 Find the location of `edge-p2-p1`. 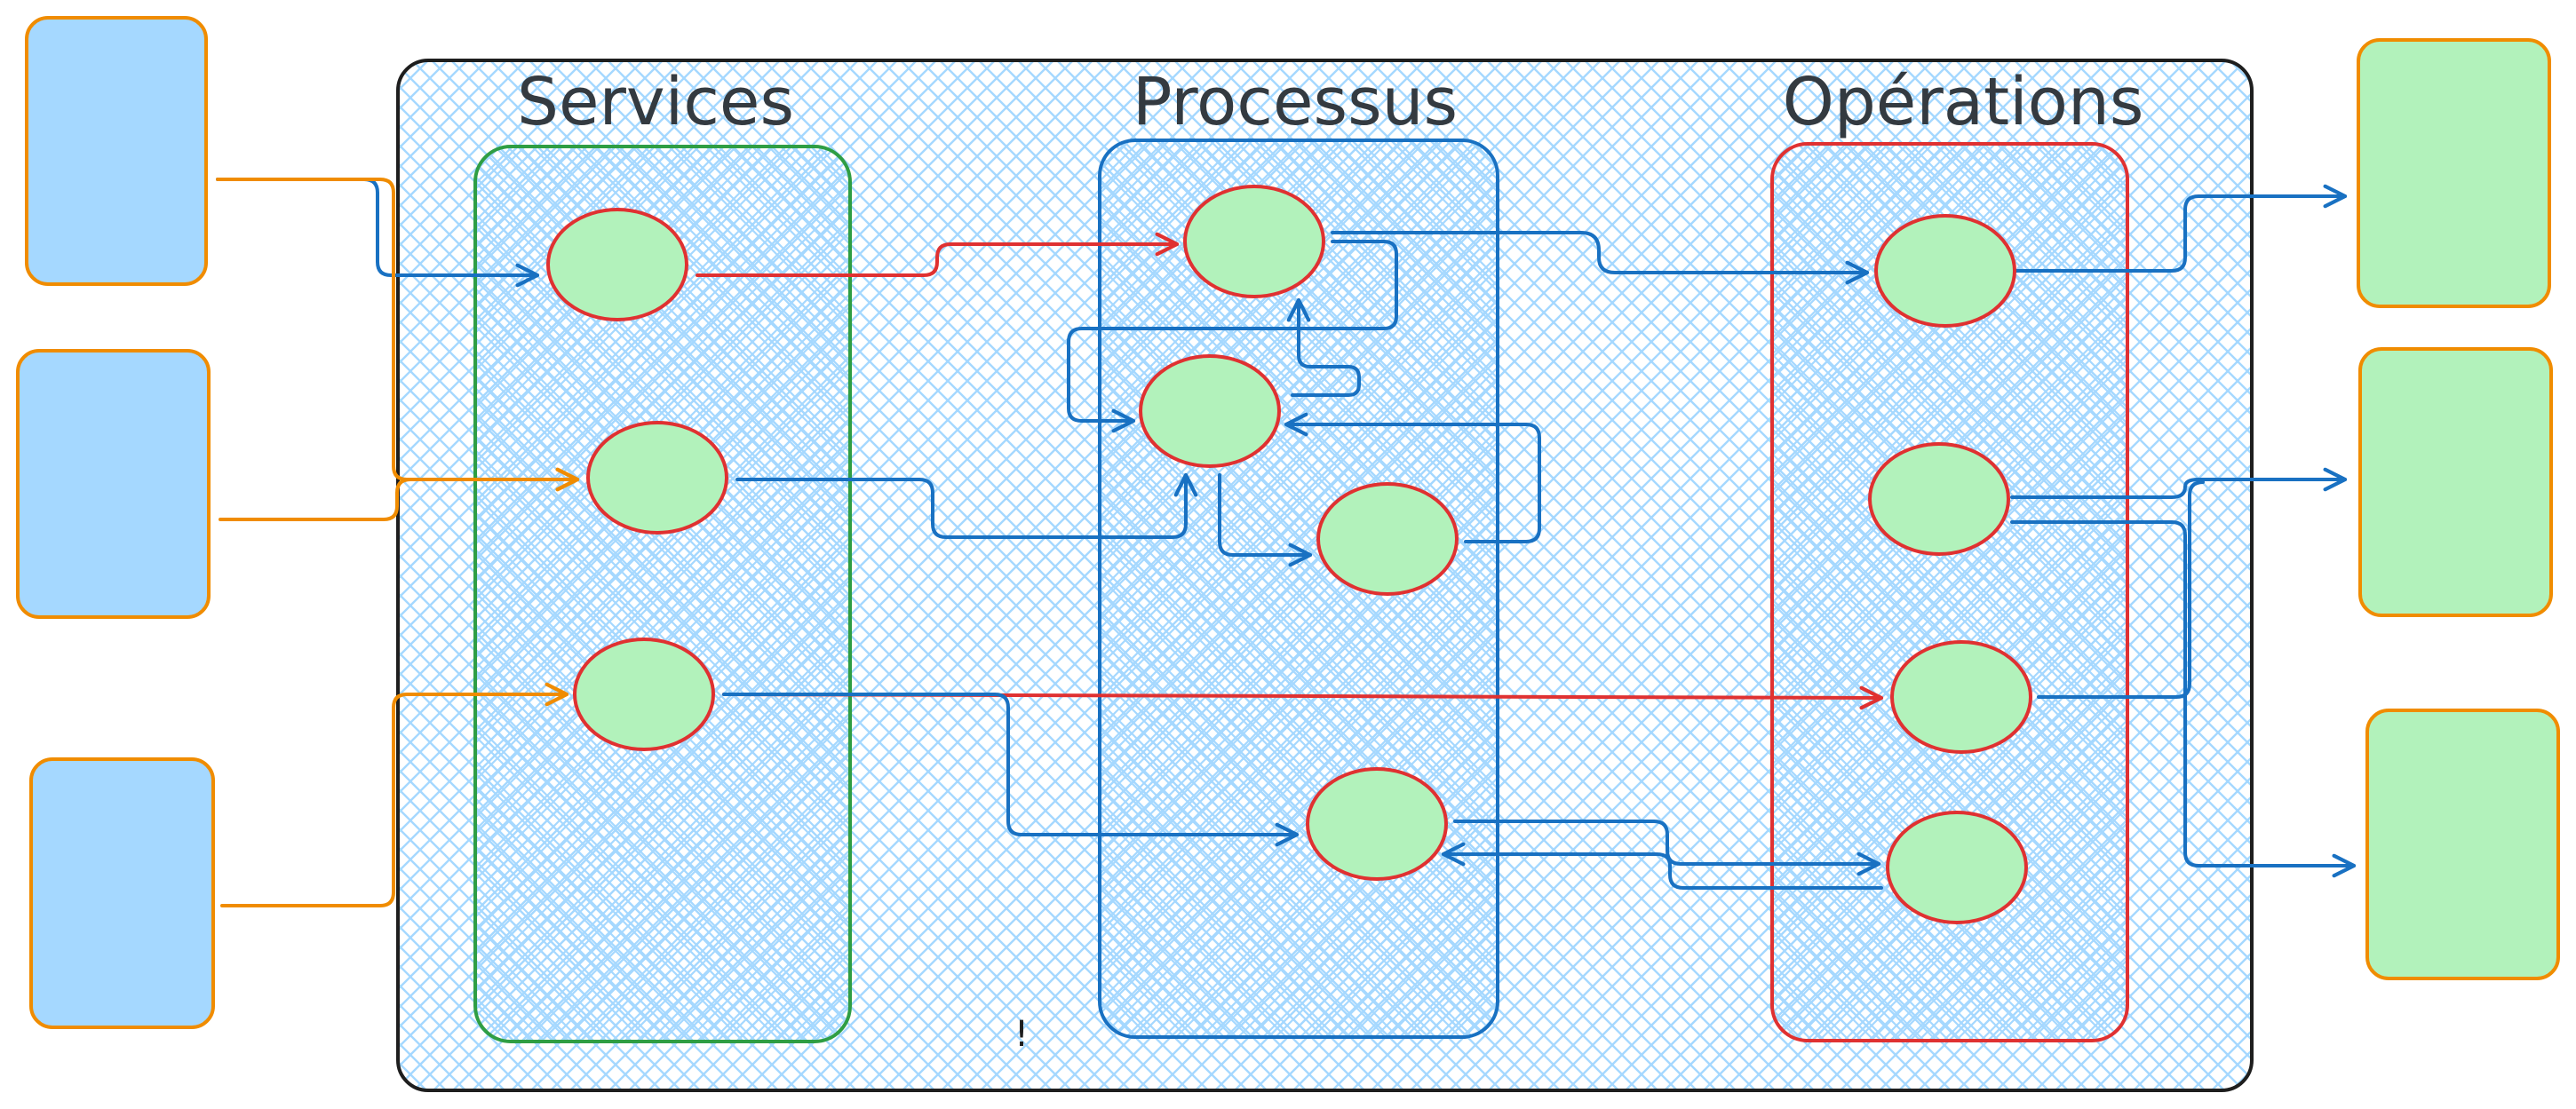

edge-p2-p1 is located at coordinates (1323, 347).